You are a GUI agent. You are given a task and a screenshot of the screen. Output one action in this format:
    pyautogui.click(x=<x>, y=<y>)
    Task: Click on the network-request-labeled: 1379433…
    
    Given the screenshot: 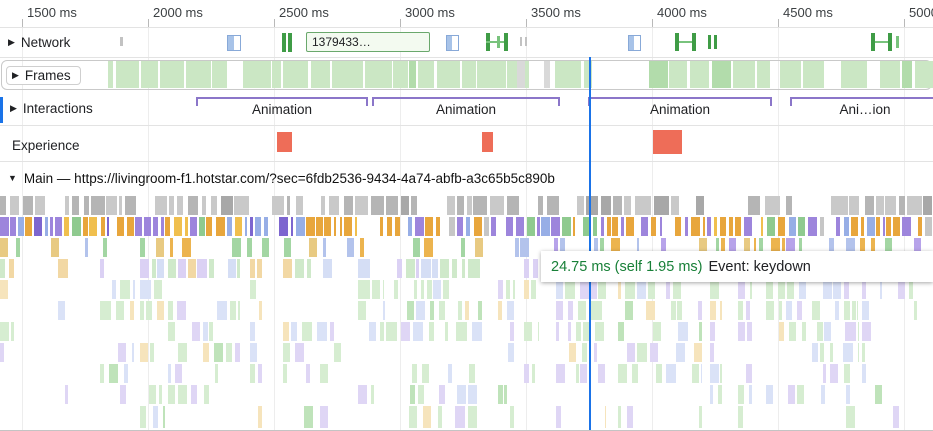 What is the action you would take?
    pyautogui.click(x=368, y=42)
    